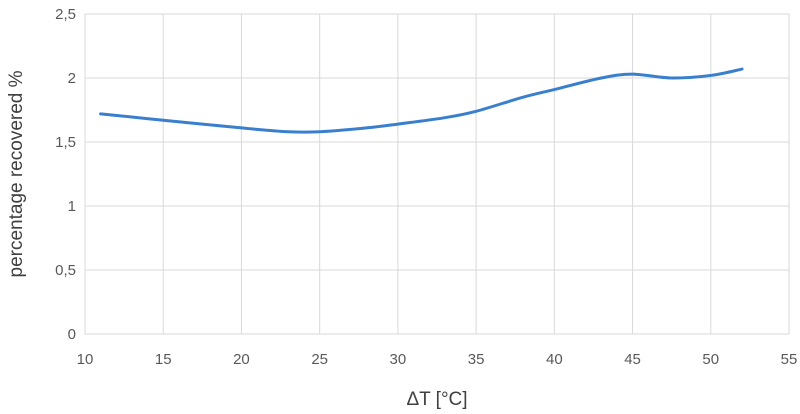 The width and height of the screenshot is (800, 414). I want to click on x-tick-label: 15, so click(163, 359).